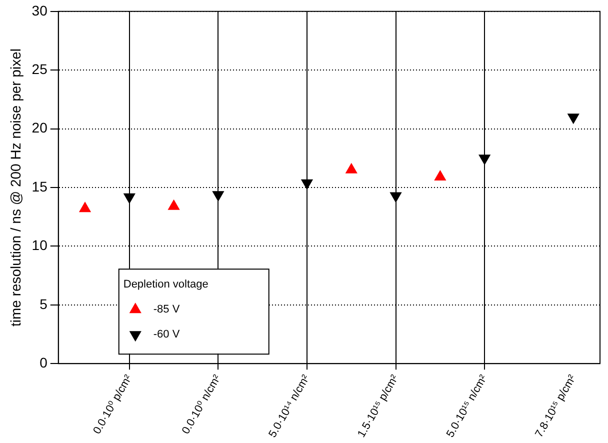 Image resolution: width=608 pixels, height=443 pixels. I want to click on y-tick-label: 25, so click(40, 68).